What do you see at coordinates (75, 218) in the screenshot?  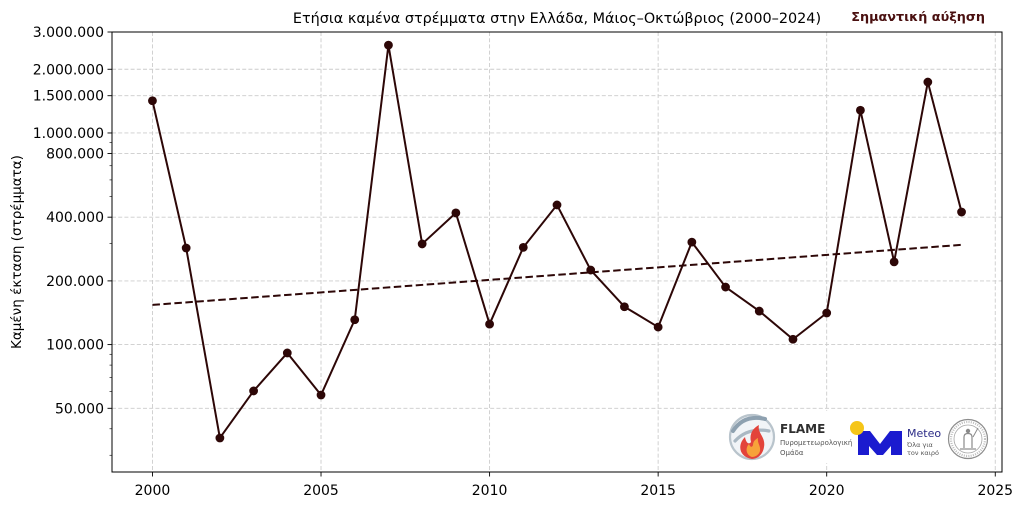 I see `y-tick-label: 400.000` at bounding box center [75, 218].